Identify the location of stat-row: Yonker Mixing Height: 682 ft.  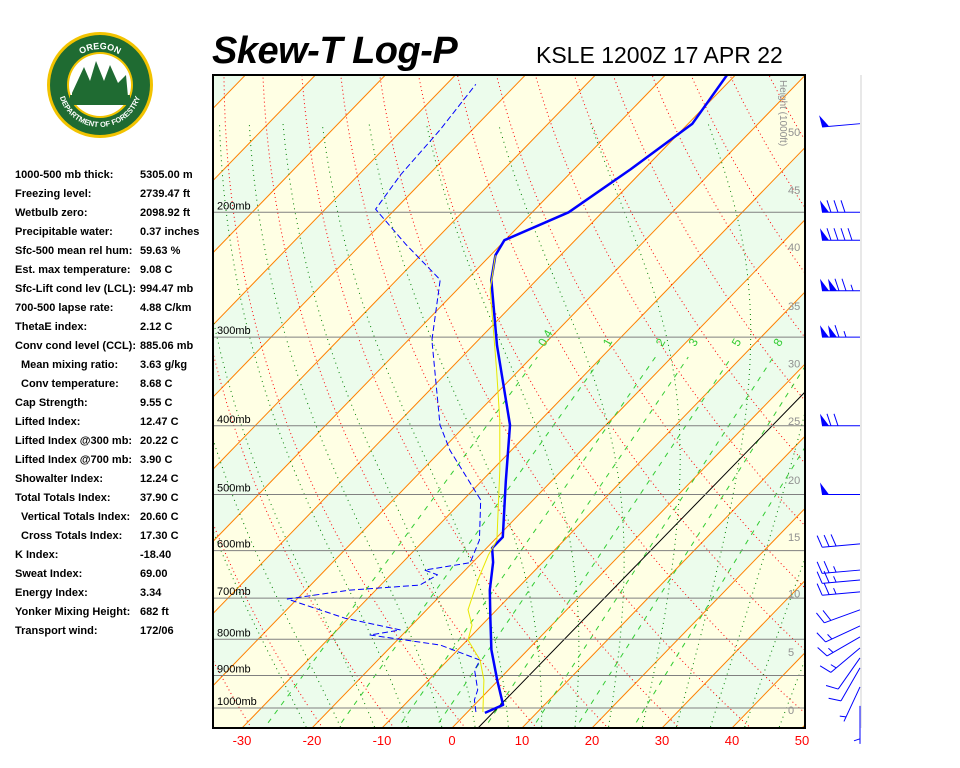
(115, 615).